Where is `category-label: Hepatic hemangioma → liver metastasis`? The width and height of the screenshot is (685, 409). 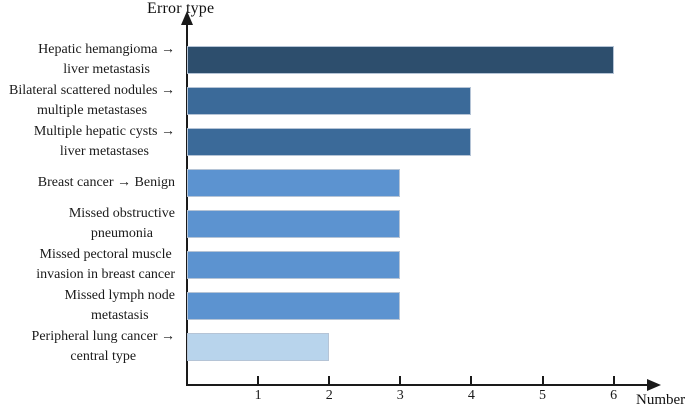
category-label: Hepatic hemangioma → liver metastasis is located at coordinates (106, 59).